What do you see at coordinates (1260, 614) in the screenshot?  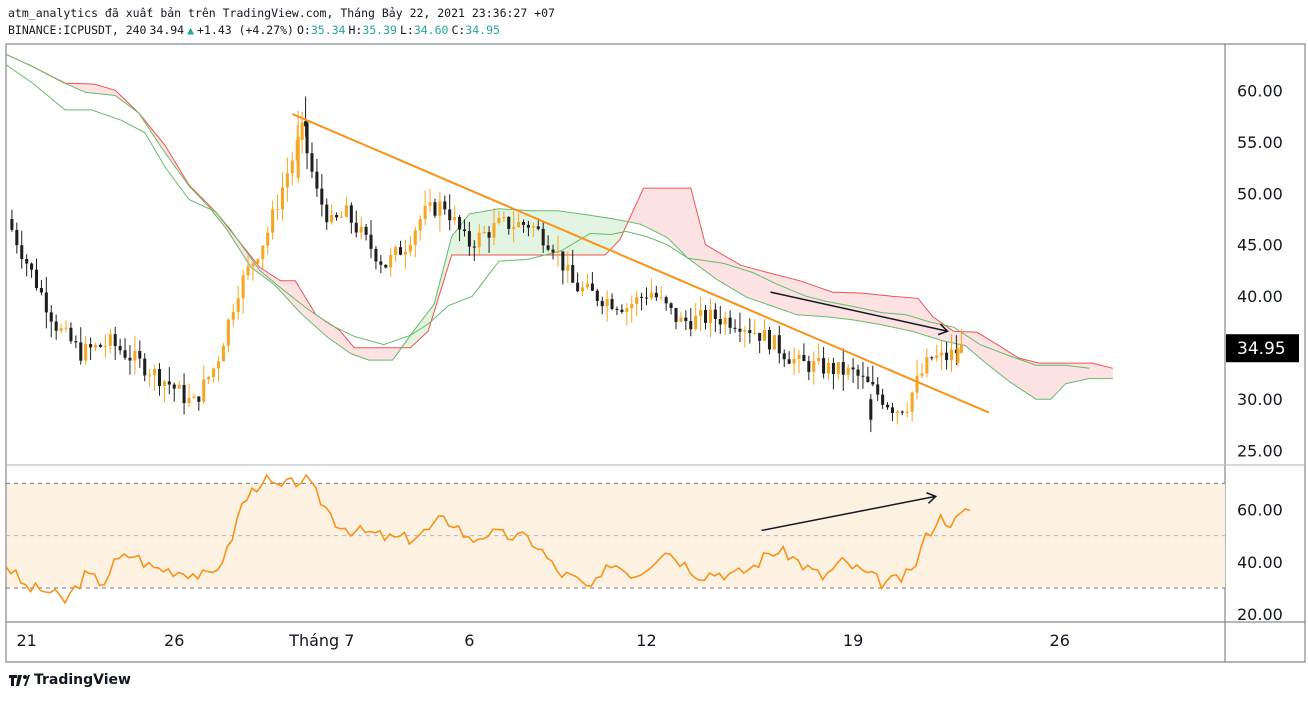 I see `rsi-tick: 20.00` at bounding box center [1260, 614].